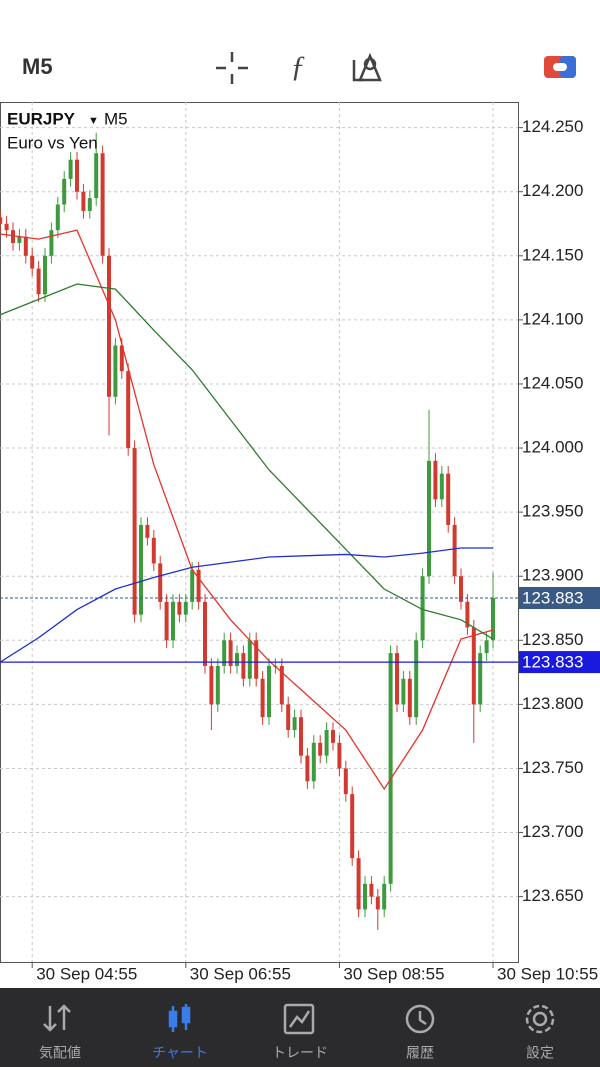 The height and width of the screenshot is (1067, 600). Describe the element at coordinates (547, 973) in the screenshot. I see `x-tick-label: 30 Sep 10:55` at that location.